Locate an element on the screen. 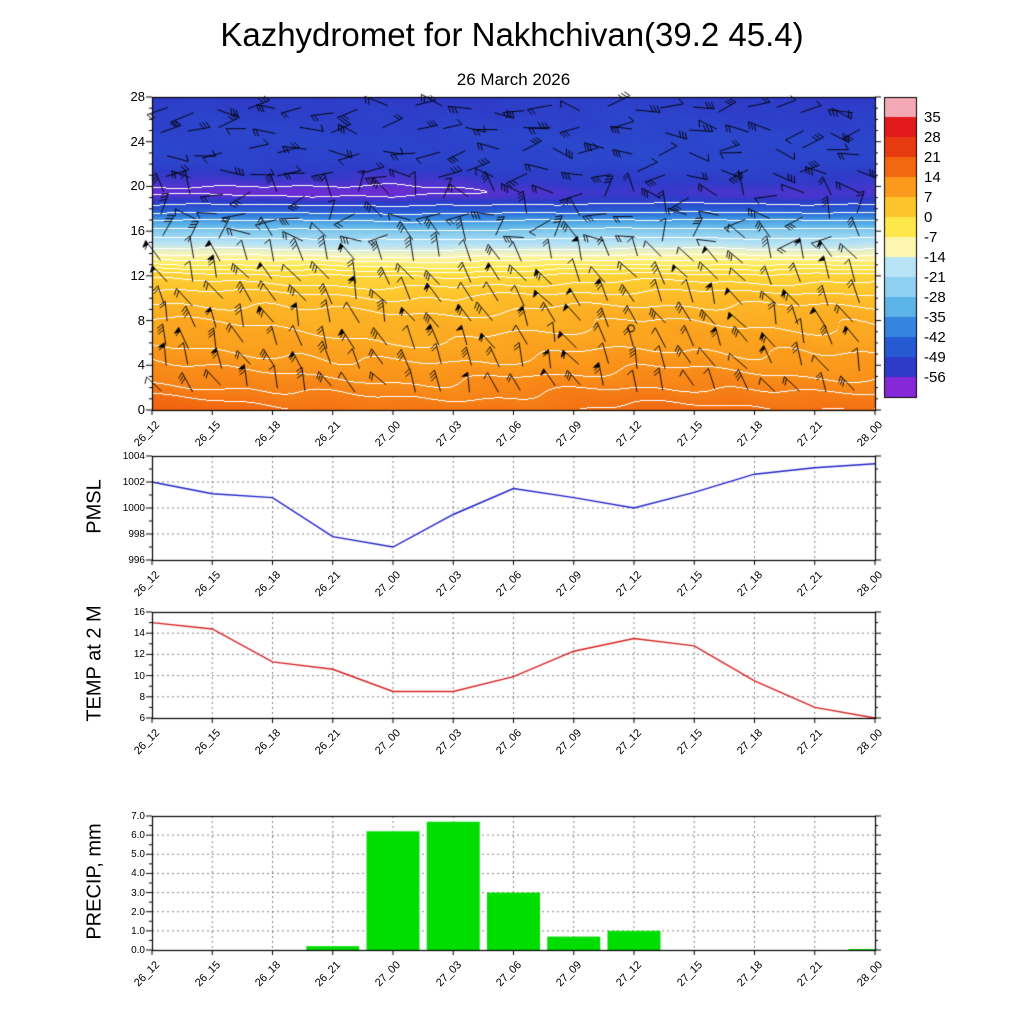 The image size is (1024, 1024). y-tick-label: 0.0 is located at coordinates (138, 950).